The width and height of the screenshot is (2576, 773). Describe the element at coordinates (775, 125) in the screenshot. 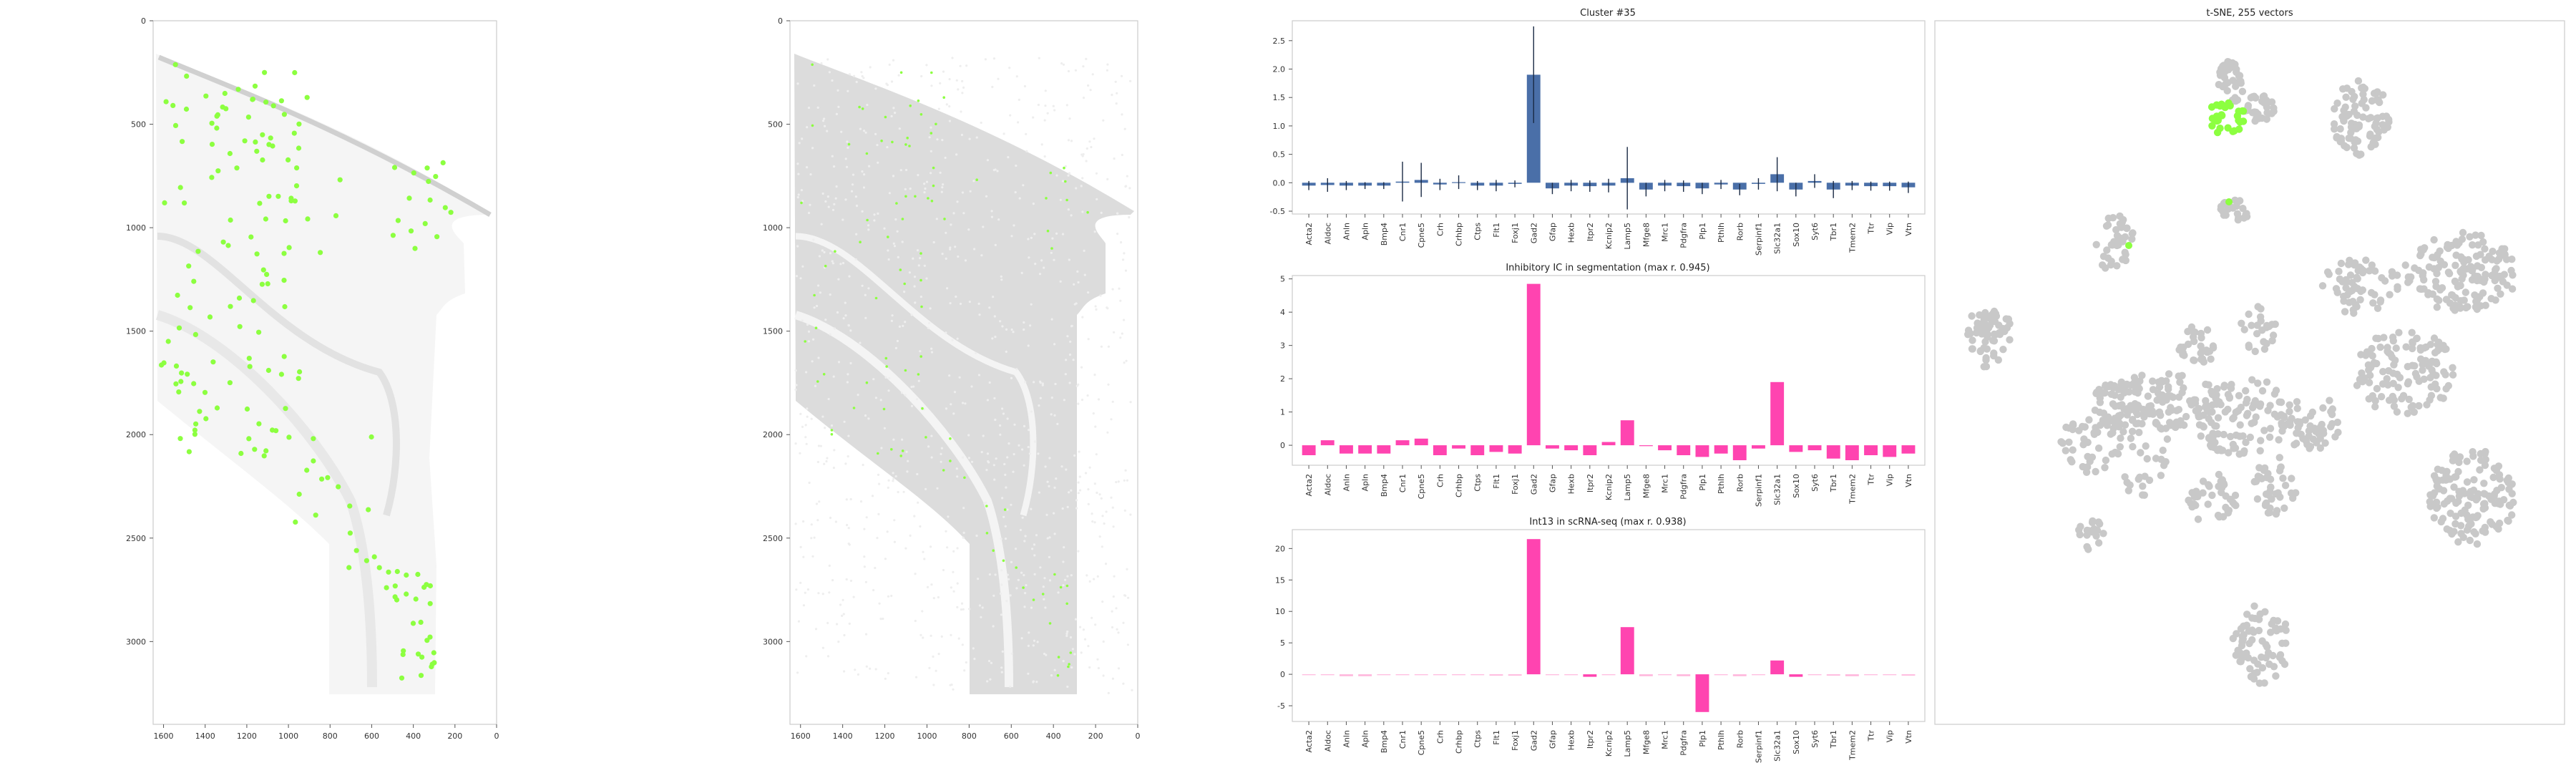

I see `y-tick-label: 500` at that location.